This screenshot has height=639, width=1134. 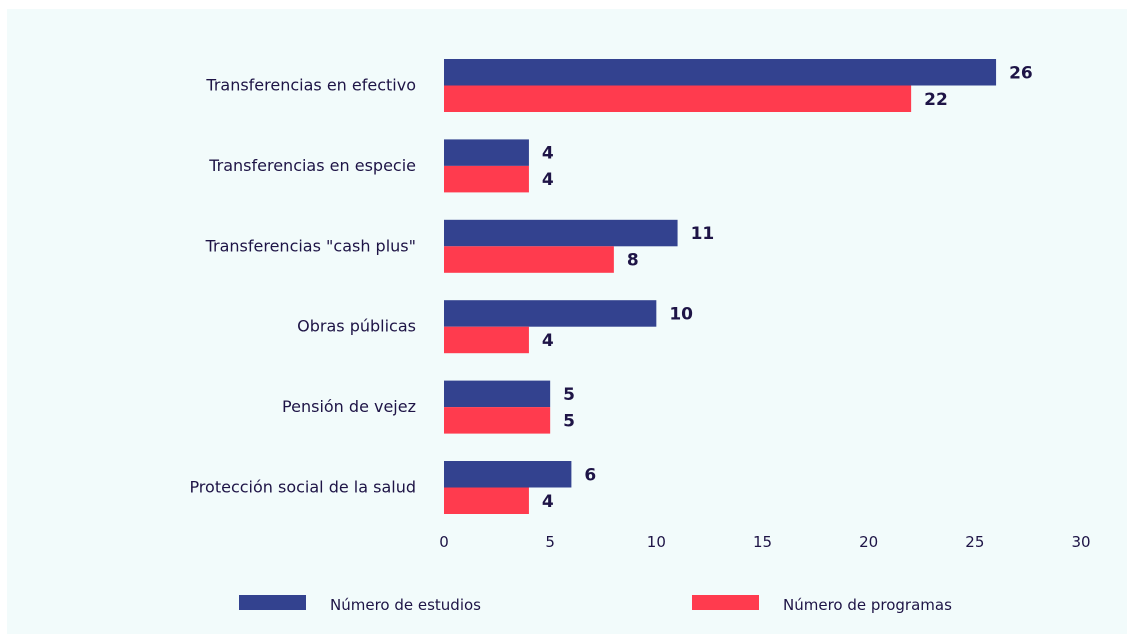 I want to click on x-tick-label: 10, so click(x=656, y=542).